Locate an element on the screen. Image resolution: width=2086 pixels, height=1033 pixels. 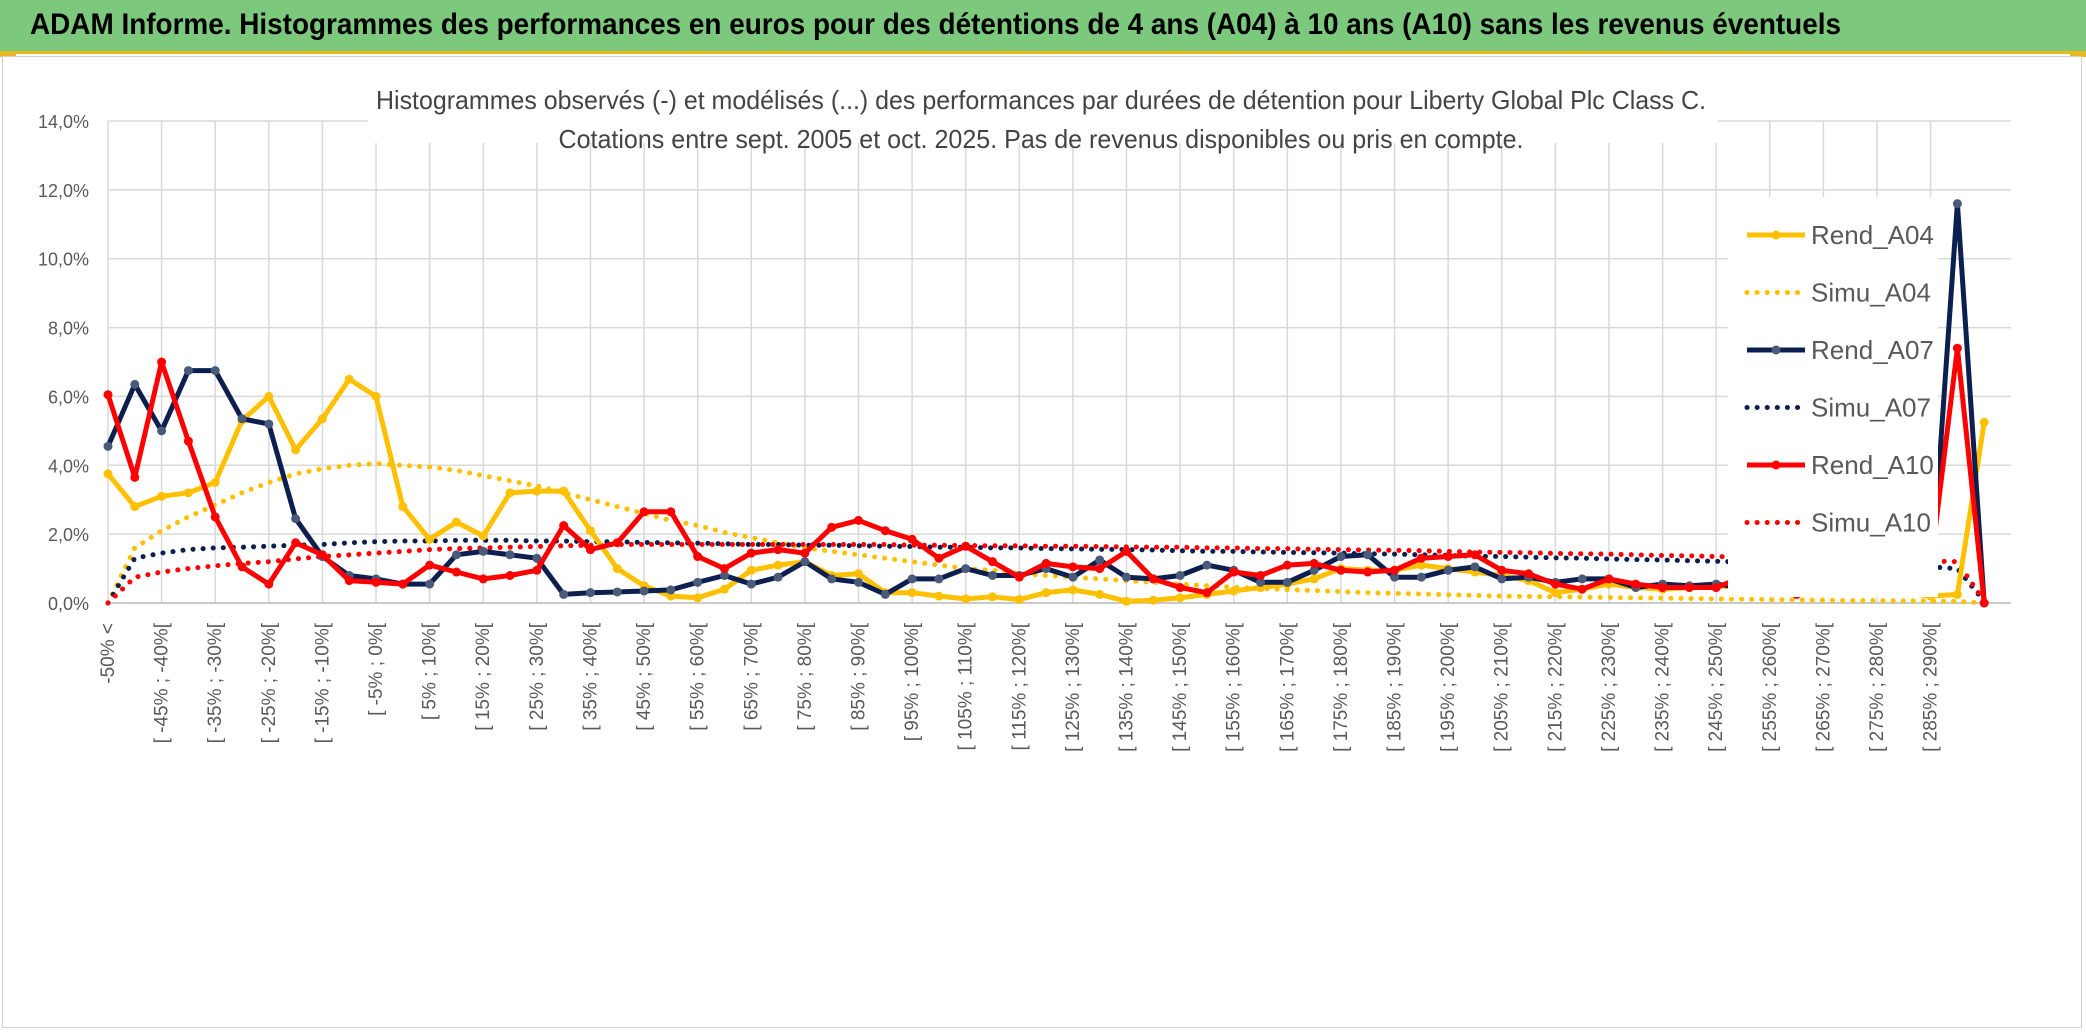
legend-label: Simu_A04 is located at coordinates (1871, 293).